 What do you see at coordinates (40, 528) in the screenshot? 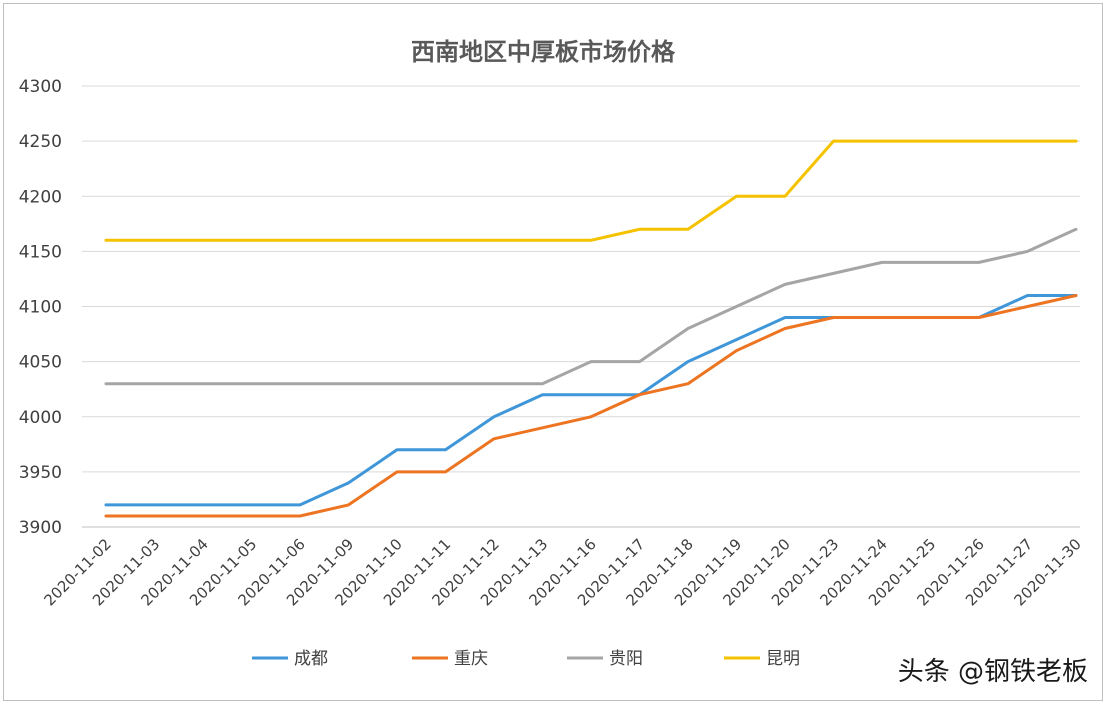
I see `y-tick-label: 3900` at bounding box center [40, 528].